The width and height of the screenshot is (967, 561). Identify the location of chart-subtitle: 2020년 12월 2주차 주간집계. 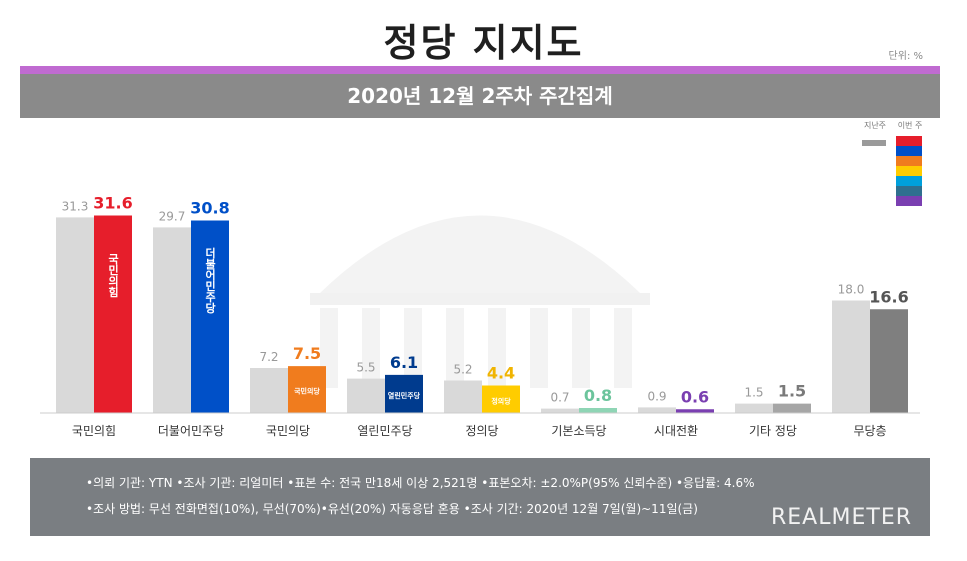
(480, 96).